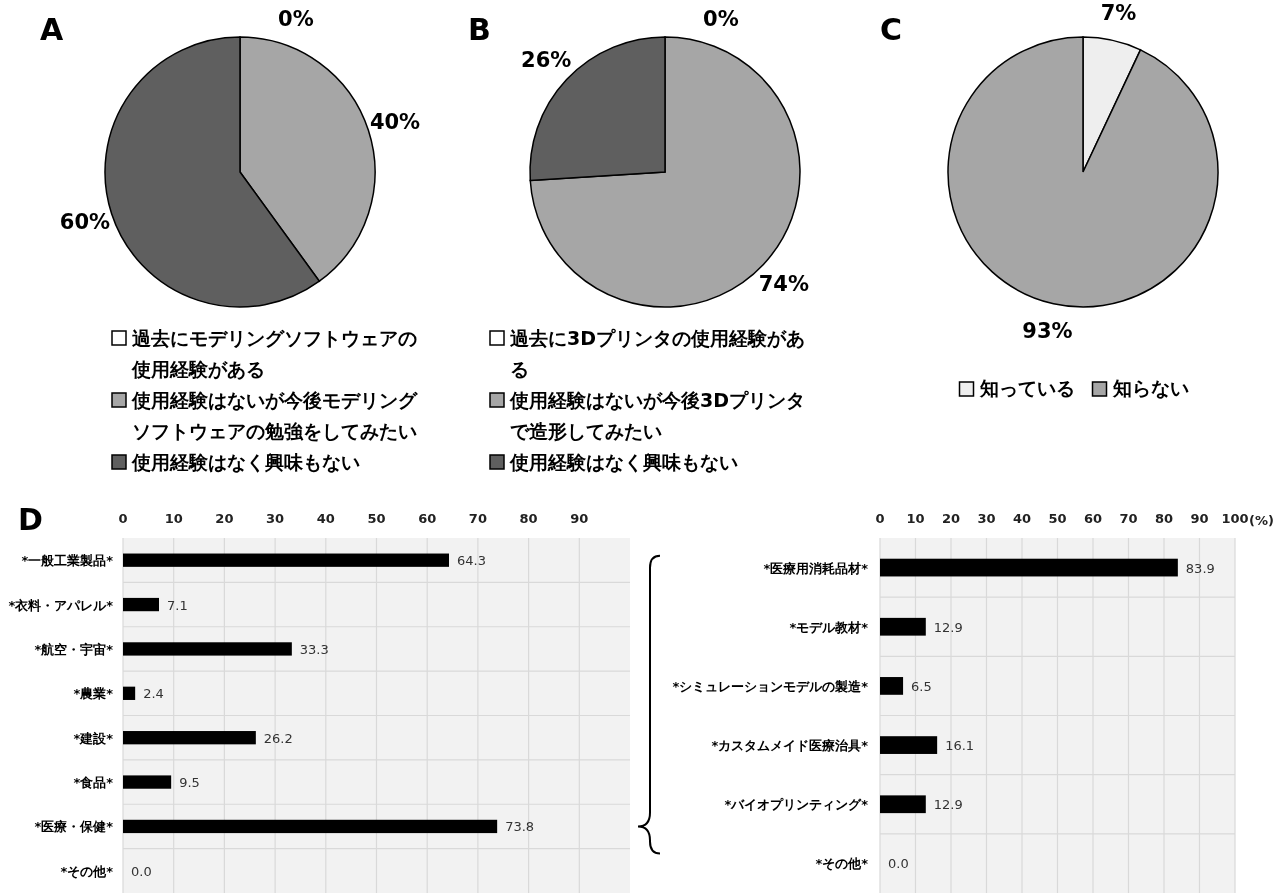 The height and width of the screenshot is (895, 1283). I want to click on y-tick-label: *一般工業製品*, so click(67, 561).